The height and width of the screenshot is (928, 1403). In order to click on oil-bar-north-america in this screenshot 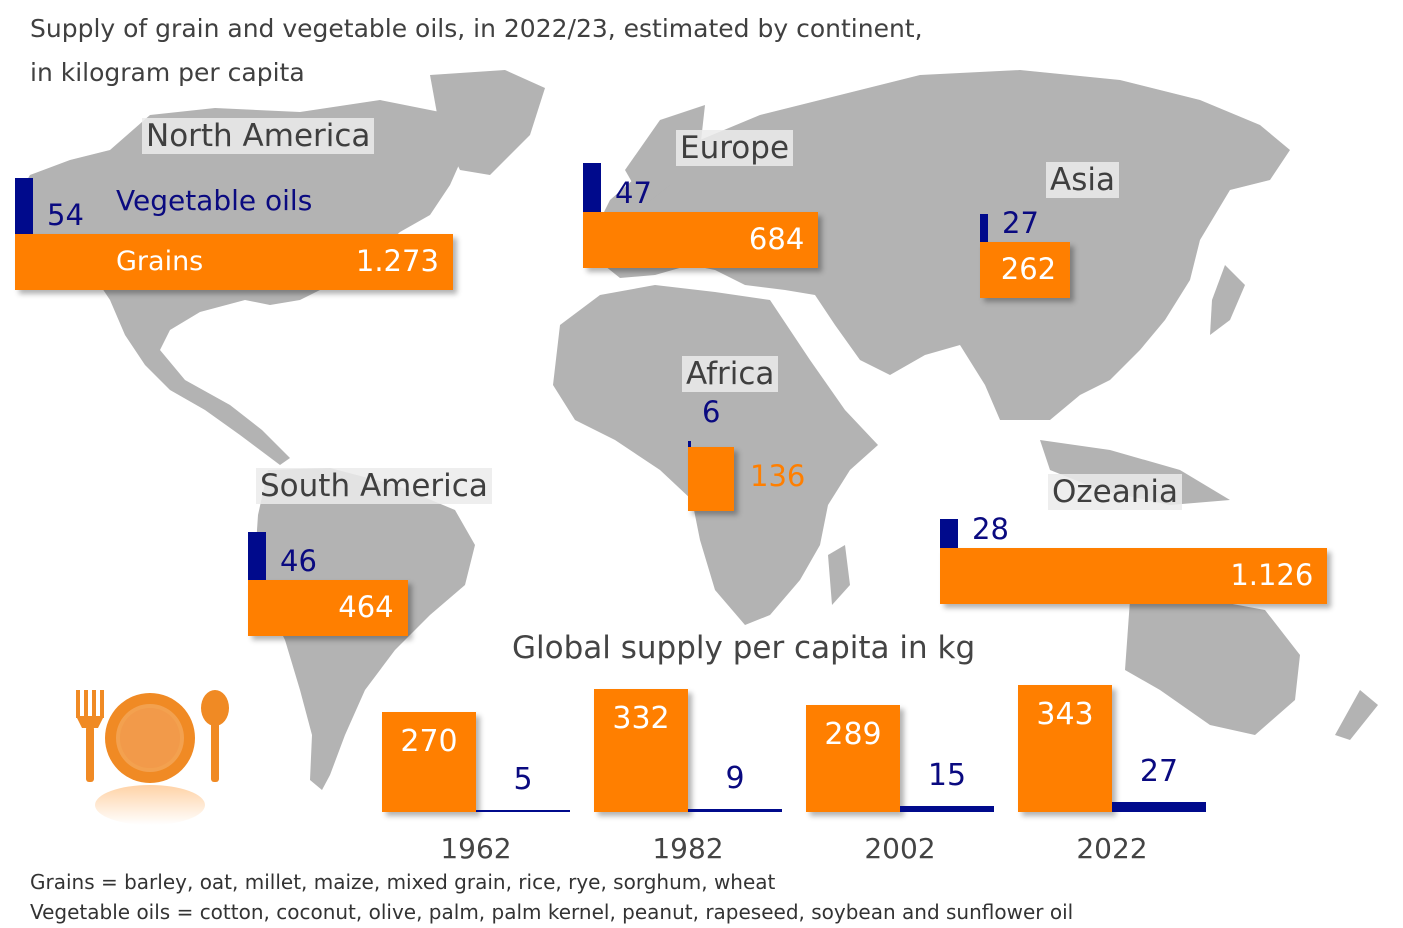, I will do `click(24, 205)`.